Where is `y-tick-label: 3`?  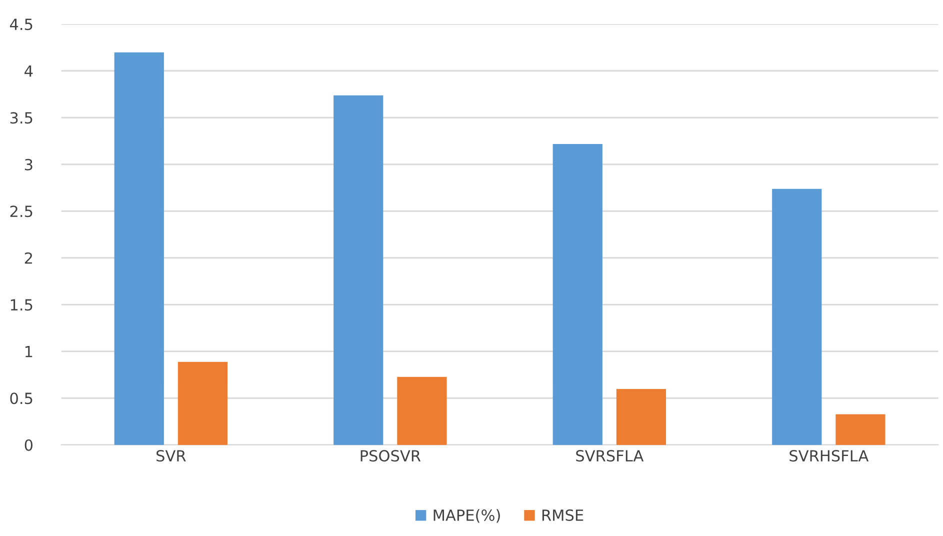
y-tick-label: 3 is located at coordinates (28, 164).